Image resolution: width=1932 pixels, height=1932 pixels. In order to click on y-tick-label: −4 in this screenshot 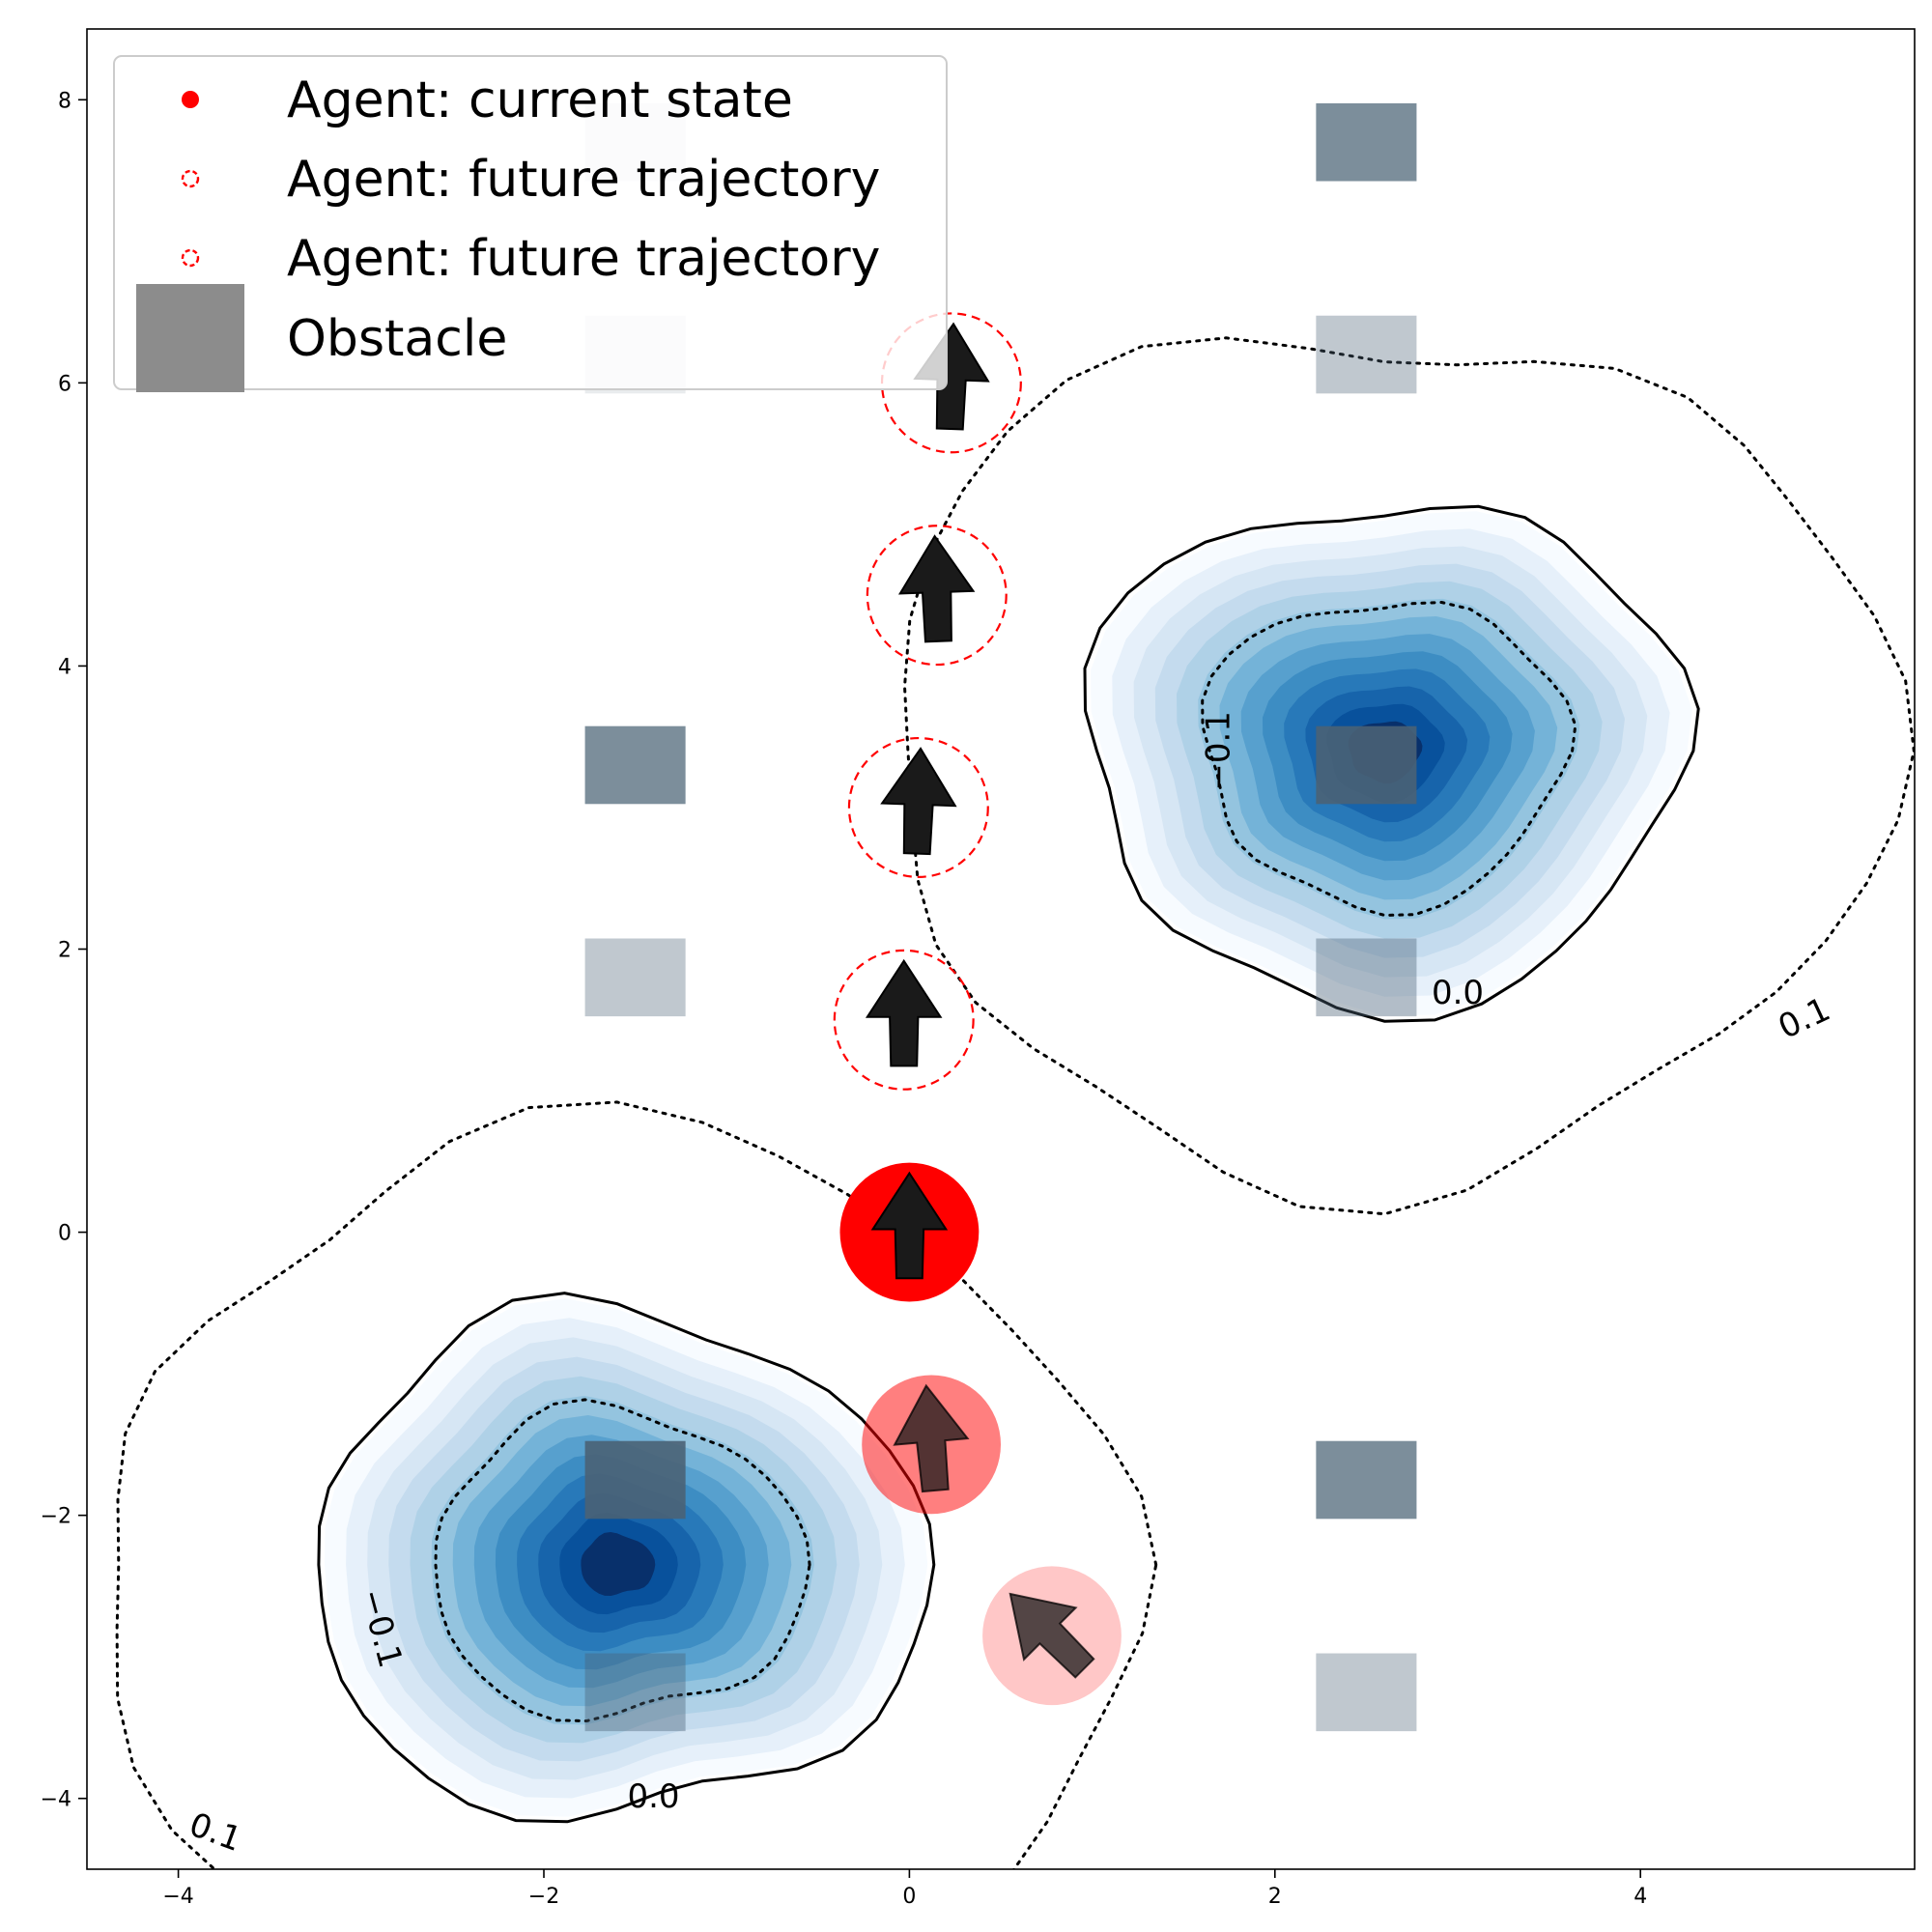, I will do `click(56, 1800)`.